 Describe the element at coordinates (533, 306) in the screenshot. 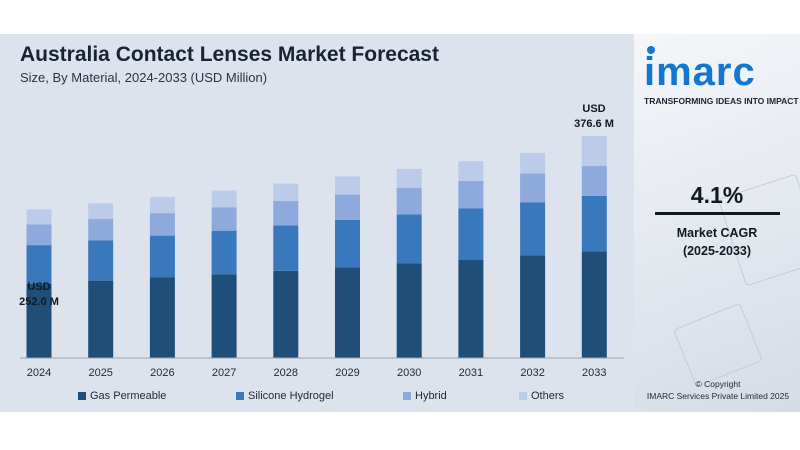

I see `bar-2032-gas-permeable` at that location.